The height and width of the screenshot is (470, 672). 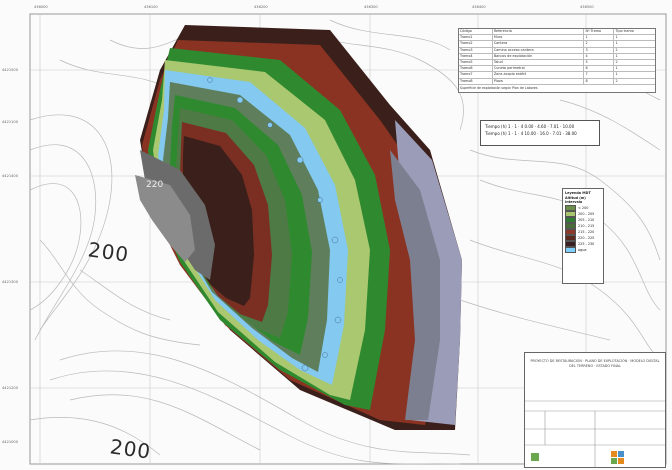 I want to click on elevation-legend-entry: 220 - 225, so click(x=583, y=237).